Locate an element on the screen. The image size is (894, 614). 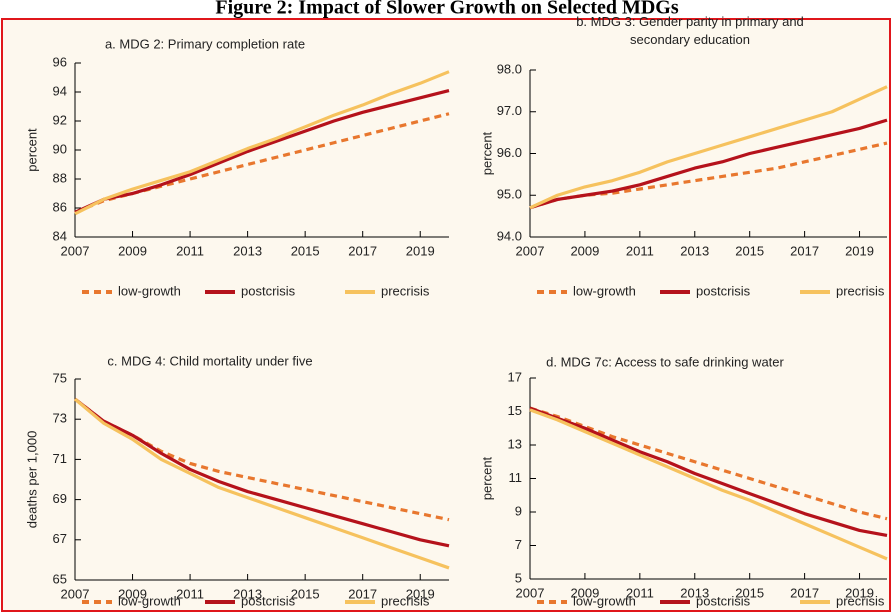
y-tick-label: 65 is located at coordinates (60, 578).